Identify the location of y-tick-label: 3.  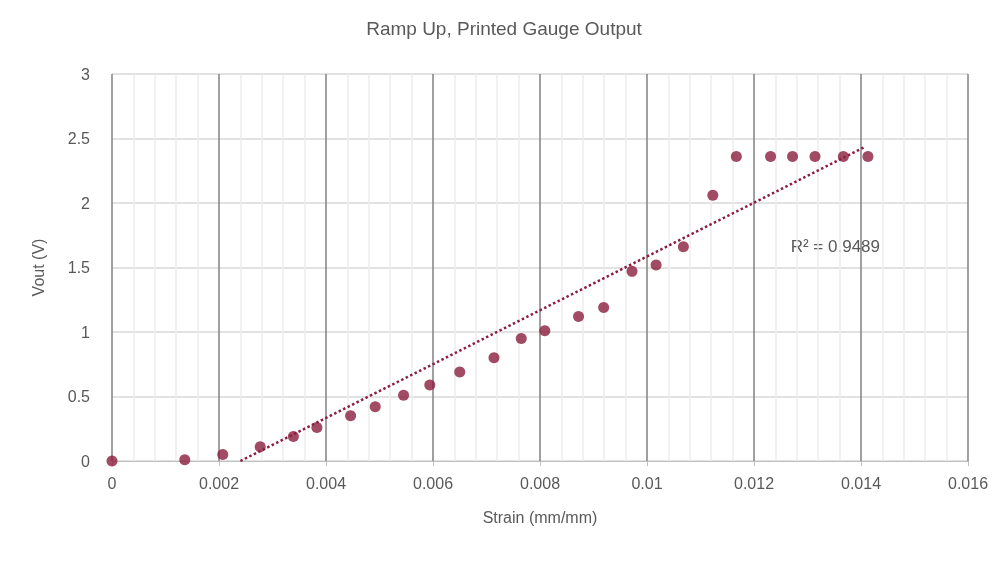
(86, 74).